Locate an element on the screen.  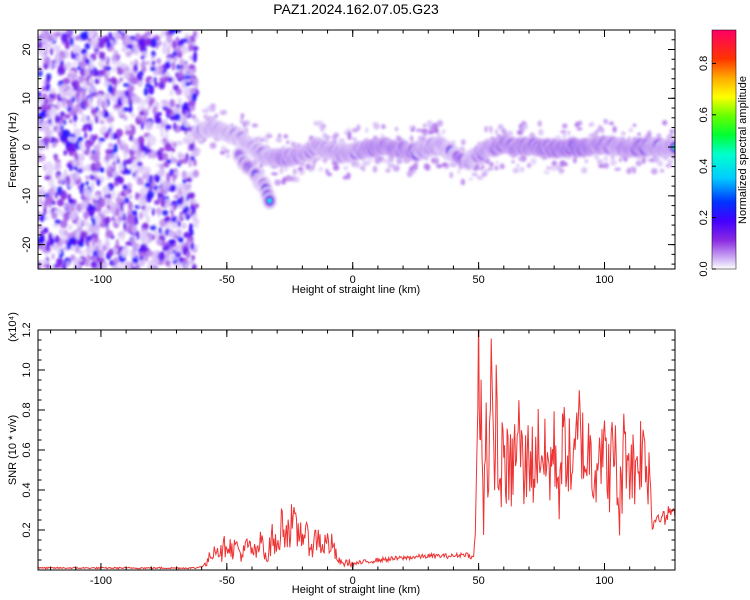
snr-y-axis-label: SNR (10 * v/v) is located at coordinates (13, 450).